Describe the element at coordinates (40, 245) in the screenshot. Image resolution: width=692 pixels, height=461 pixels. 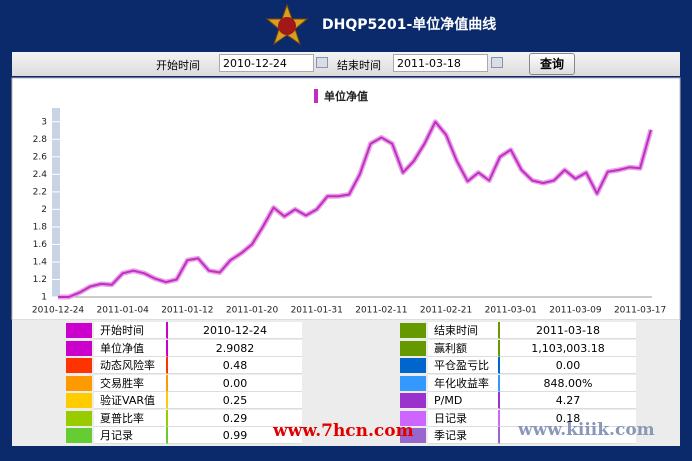
I see `y-tick-label: 1.6` at that location.